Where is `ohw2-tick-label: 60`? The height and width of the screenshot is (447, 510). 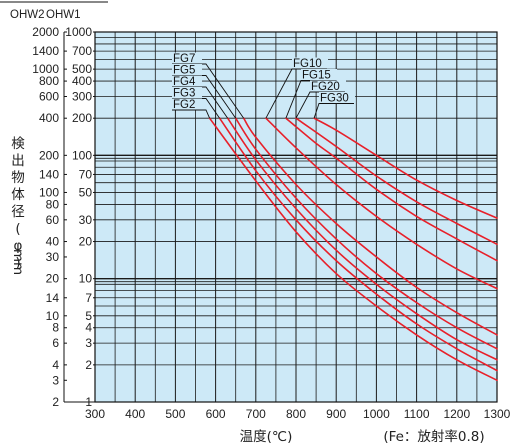 ohw2-tick-label: 60 is located at coordinates (53, 220).